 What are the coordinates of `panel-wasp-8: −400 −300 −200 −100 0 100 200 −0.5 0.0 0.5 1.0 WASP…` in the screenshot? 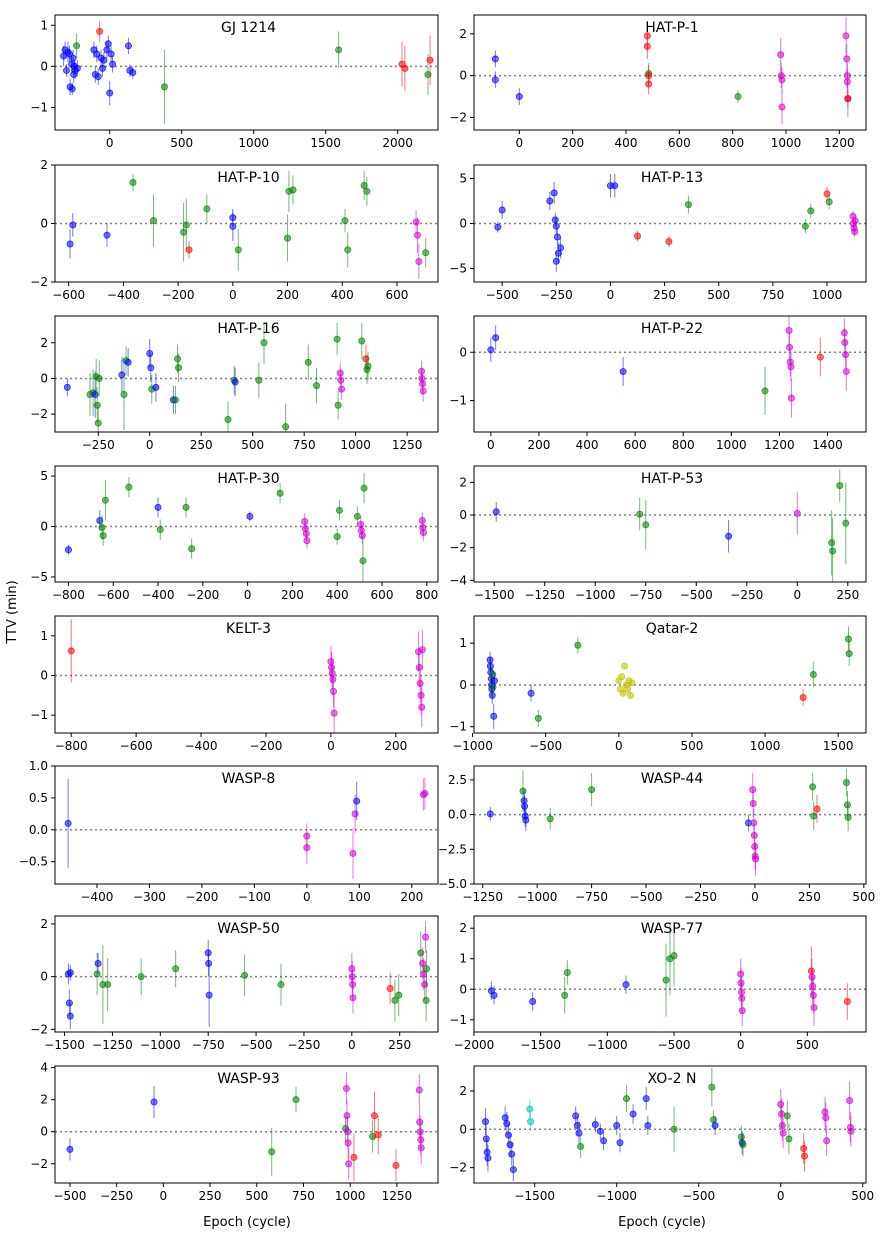 It's located at (229, 831).